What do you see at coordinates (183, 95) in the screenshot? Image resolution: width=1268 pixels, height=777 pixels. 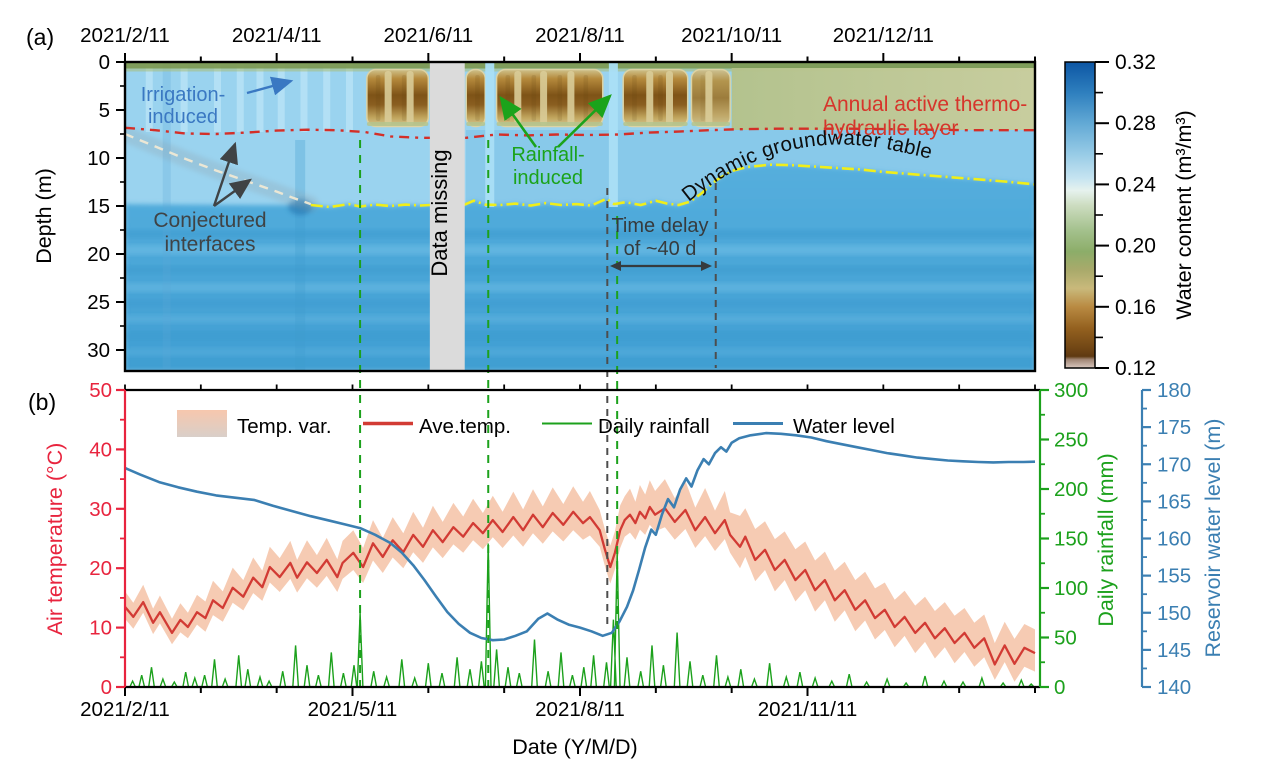 I see `irrigation-annotation-line1: Irrigation-` at bounding box center [183, 95].